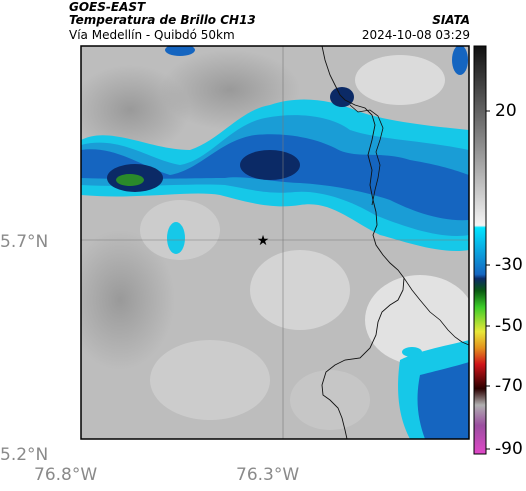 The height and width of the screenshot is (491, 526). What do you see at coordinates (152, 35) in the screenshot?
I see `route-subtitle: Vía Medellín - Quibdó 50km` at bounding box center [152, 35].